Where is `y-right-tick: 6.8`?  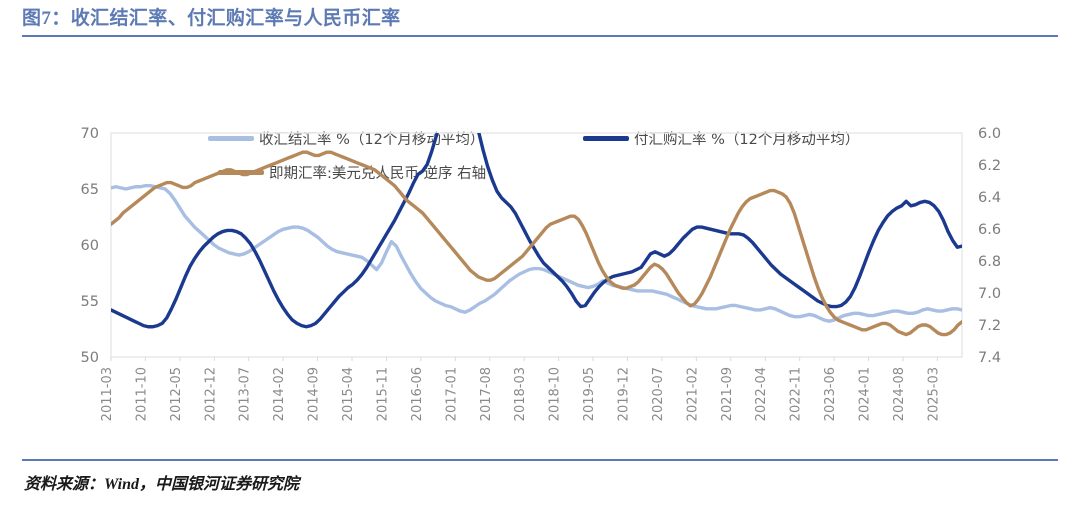 y-right-tick: 6.8 is located at coordinates (989, 262).